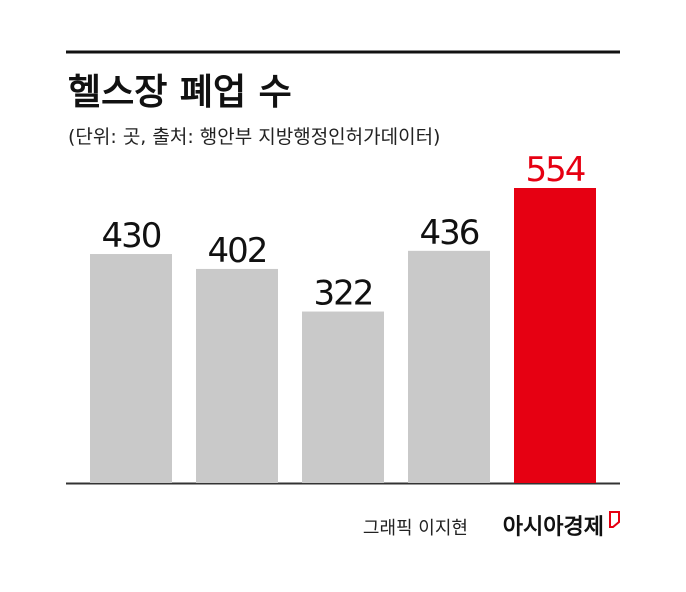 This screenshot has width=686, height=592. What do you see at coordinates (614, 519) in the screenshot?
I see `logo-icon` at bounding box center [614, 519].